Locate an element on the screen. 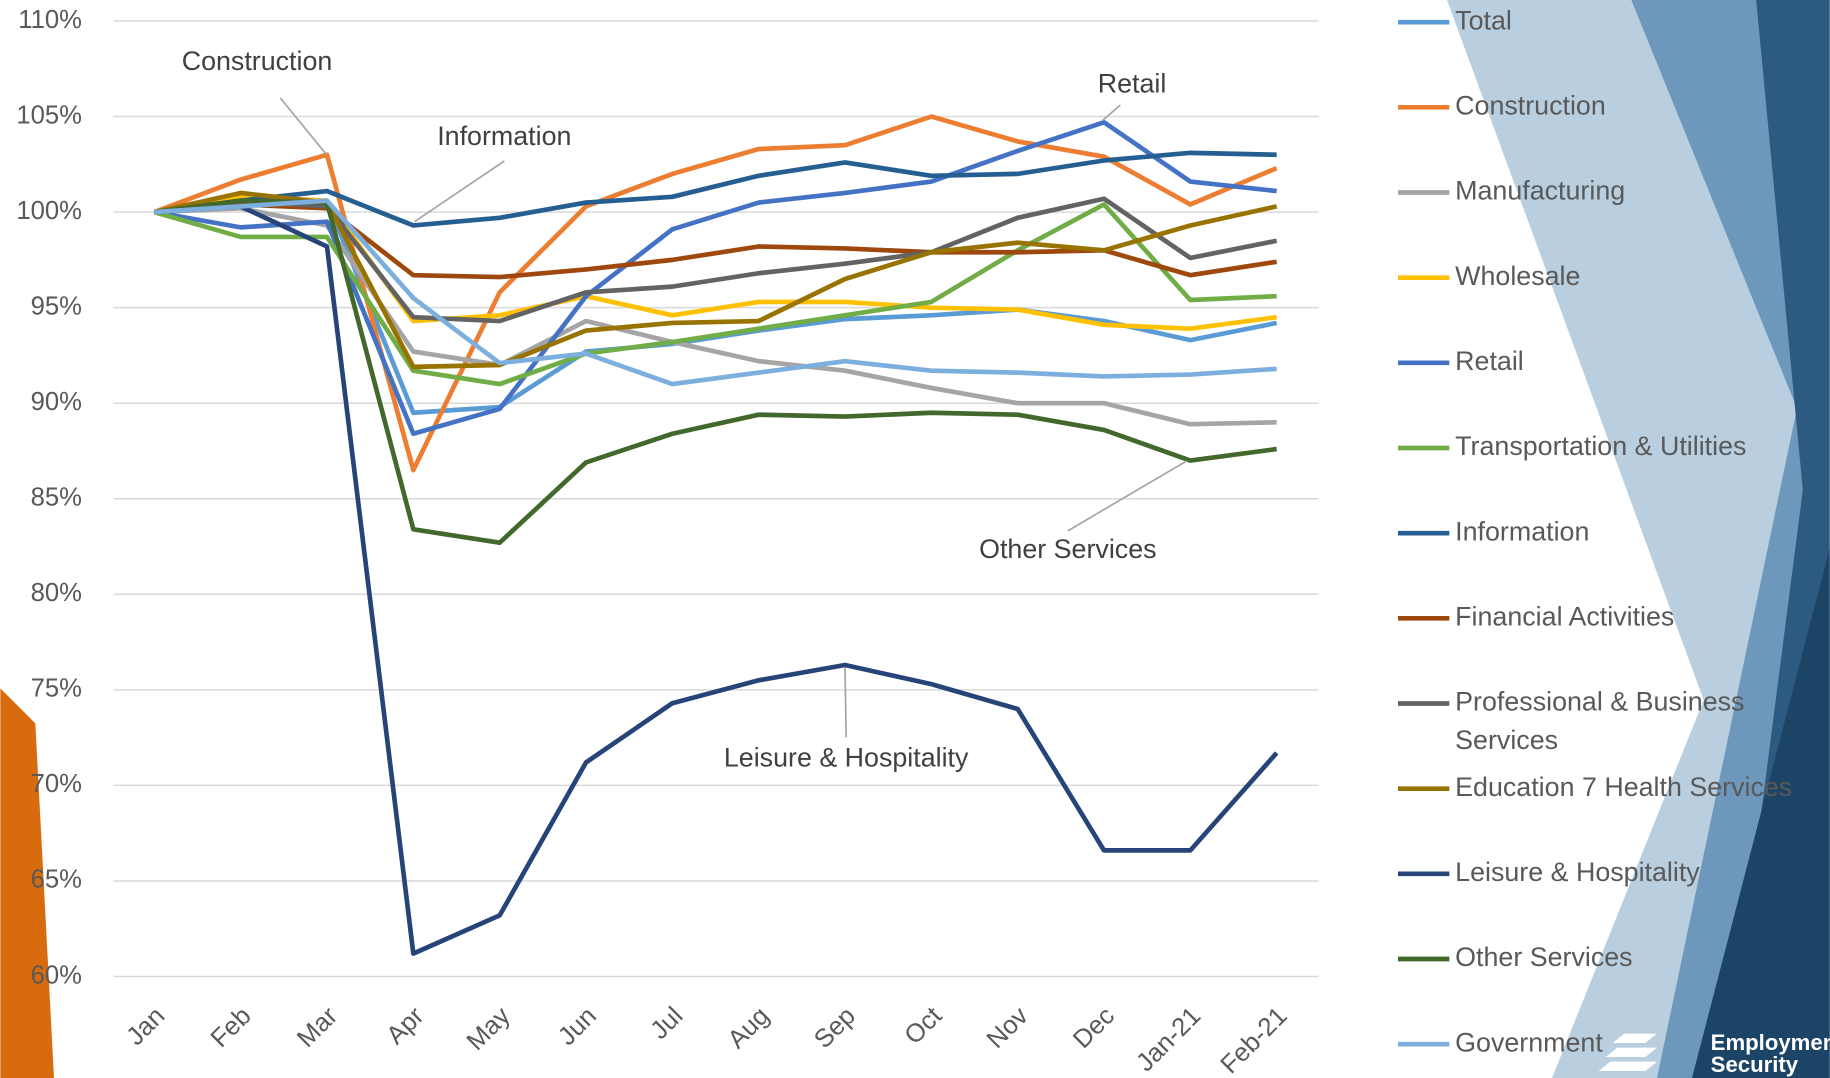 This screenshot has height=1078, width=1830. x-tick-label: May is located at coordinates (489, 1029).